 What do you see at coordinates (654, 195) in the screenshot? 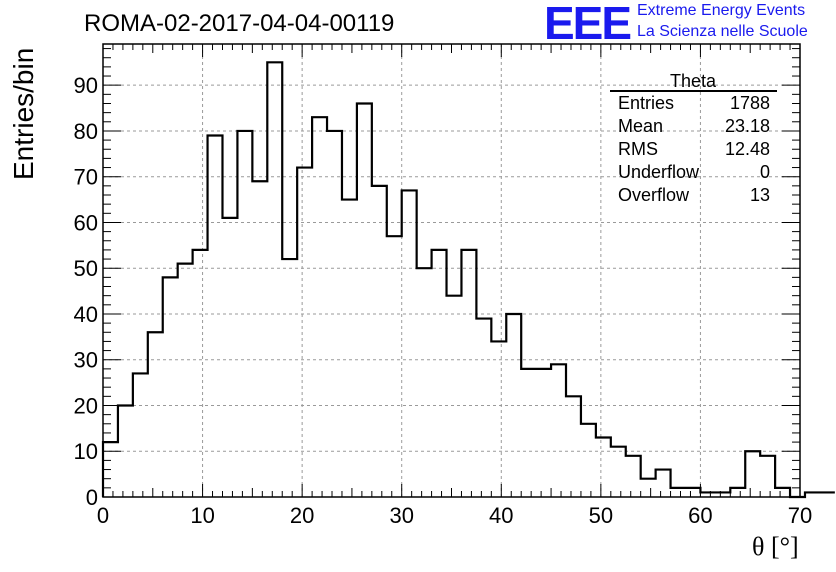
I see `stat-label-overflow: Overflow` at bounding box center [654, 195].